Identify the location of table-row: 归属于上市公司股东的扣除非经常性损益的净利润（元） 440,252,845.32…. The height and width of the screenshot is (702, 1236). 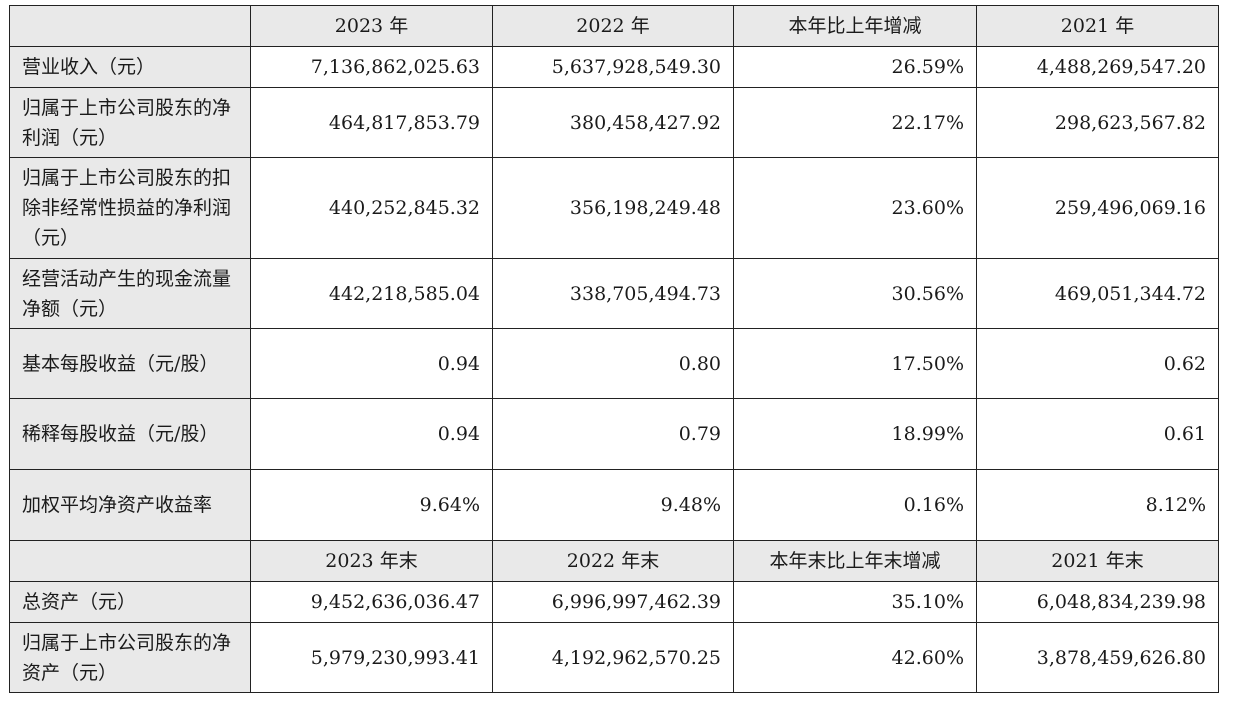
(614, 208).